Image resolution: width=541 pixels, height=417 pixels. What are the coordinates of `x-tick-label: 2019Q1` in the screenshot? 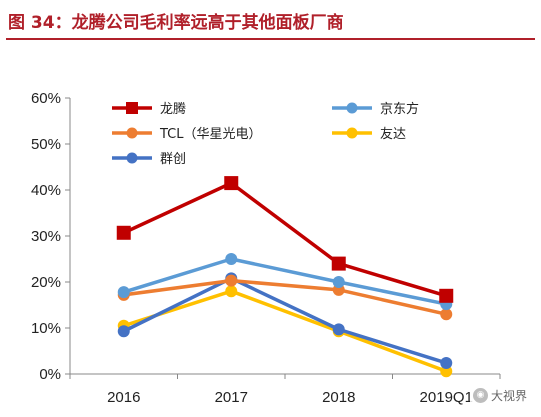 It's located at (446, 397).